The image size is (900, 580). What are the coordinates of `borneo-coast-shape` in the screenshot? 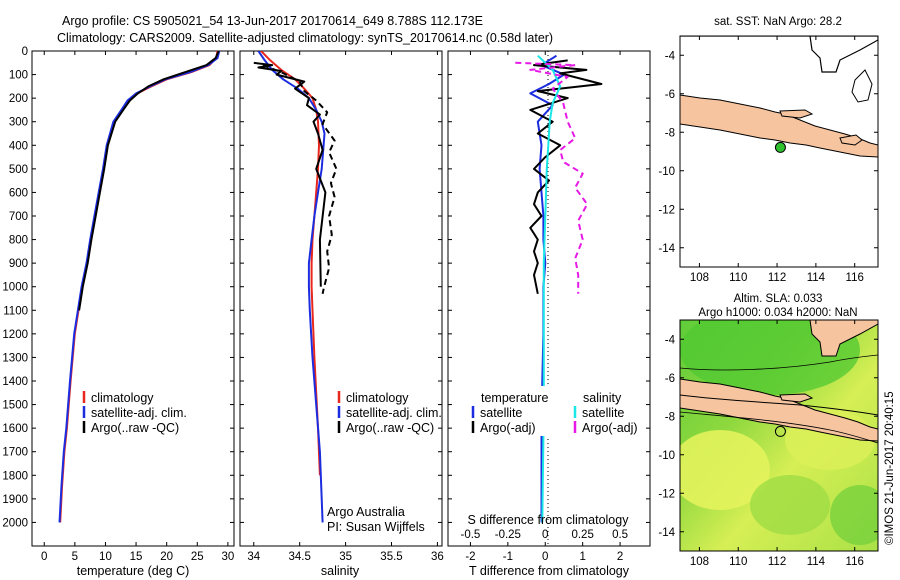 It's located at (779, 54).